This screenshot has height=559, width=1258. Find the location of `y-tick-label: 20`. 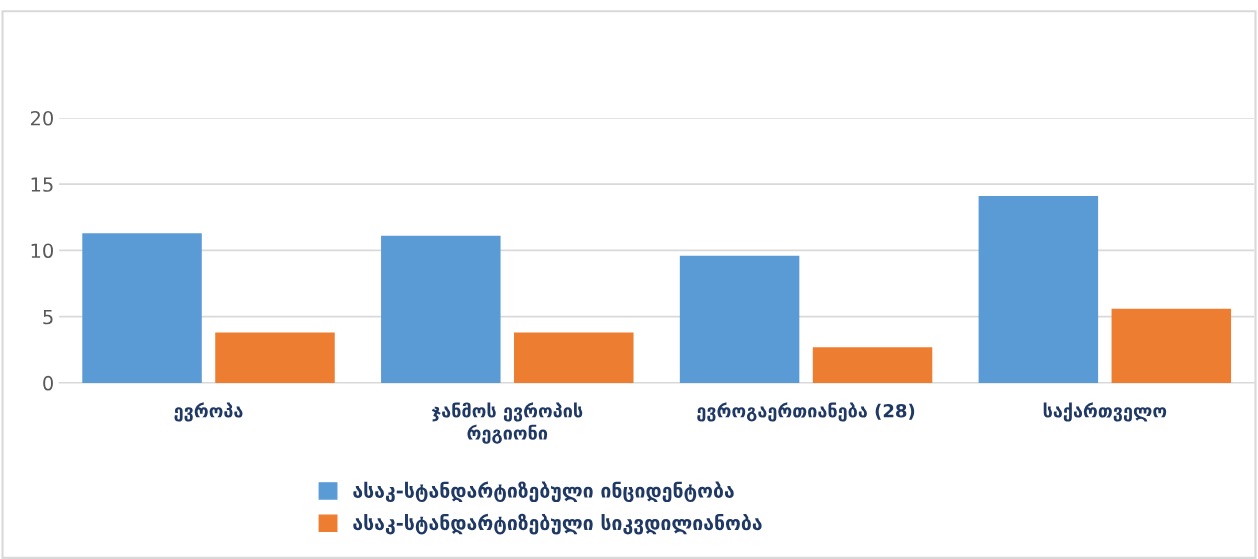

y-tick-label: 20 is located at coordinates (41, 118).